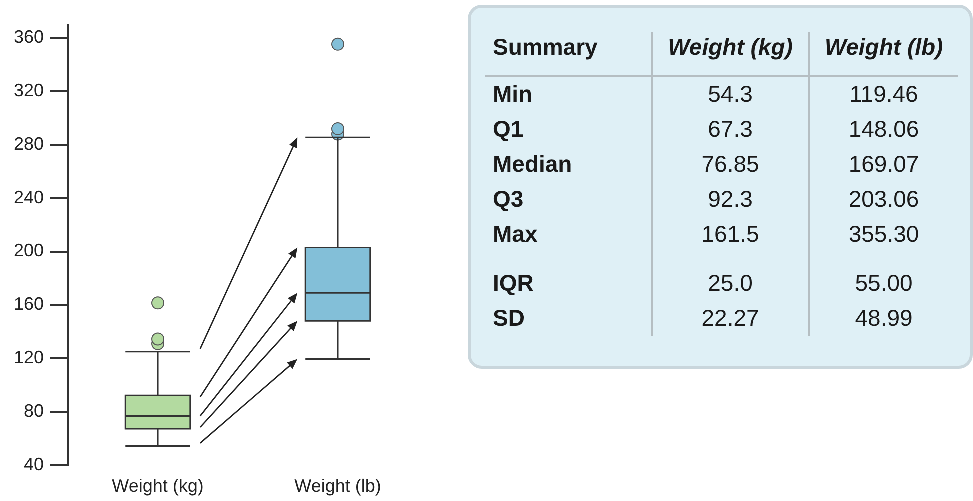 Image resolution: width=973 pixels, height=501 pixels. Describe the element at coordinates (883, 199) in the screenshot. I see `text: 203.06` at that location.